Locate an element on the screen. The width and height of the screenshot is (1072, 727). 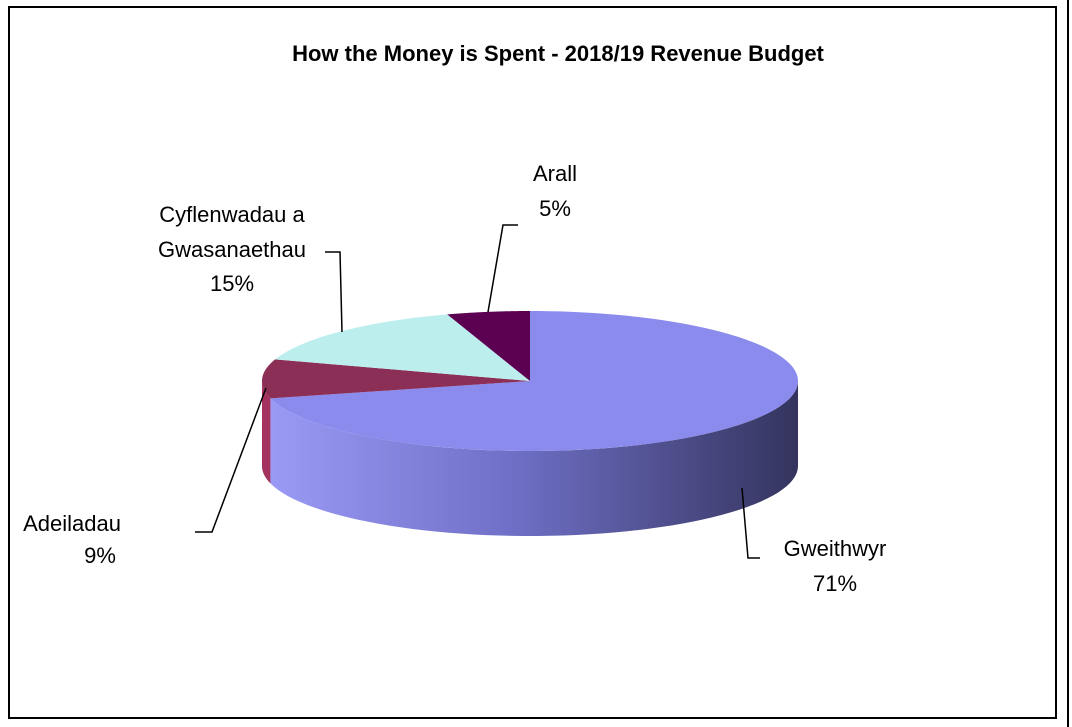
category-label-box: Cyflenwadau a Gwasanaethau is located at coordinates (232, 232).